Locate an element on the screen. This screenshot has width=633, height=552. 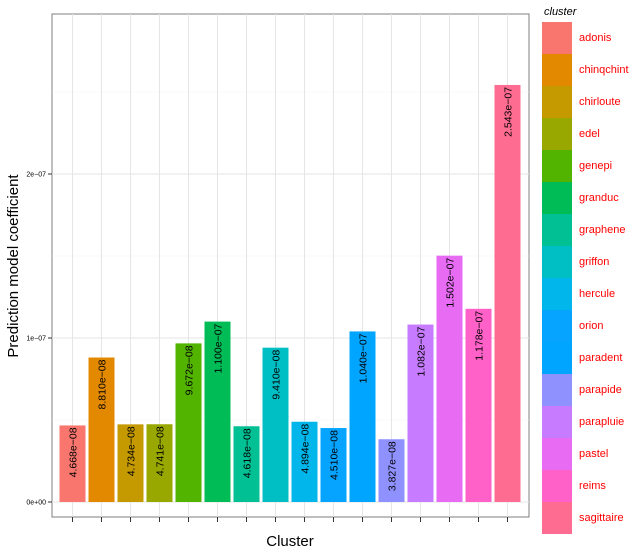
y-axis-title: Prediction model coefficient is located at coordinates (13, 266).